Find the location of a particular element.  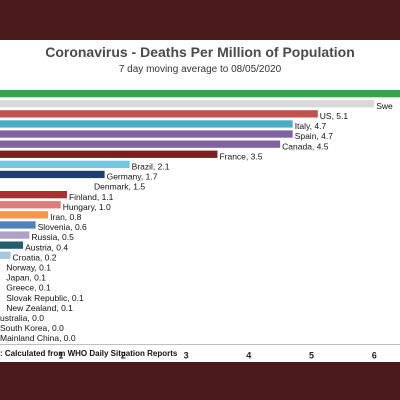

x-tick-1: 1 is located at coordinates (60, 356).